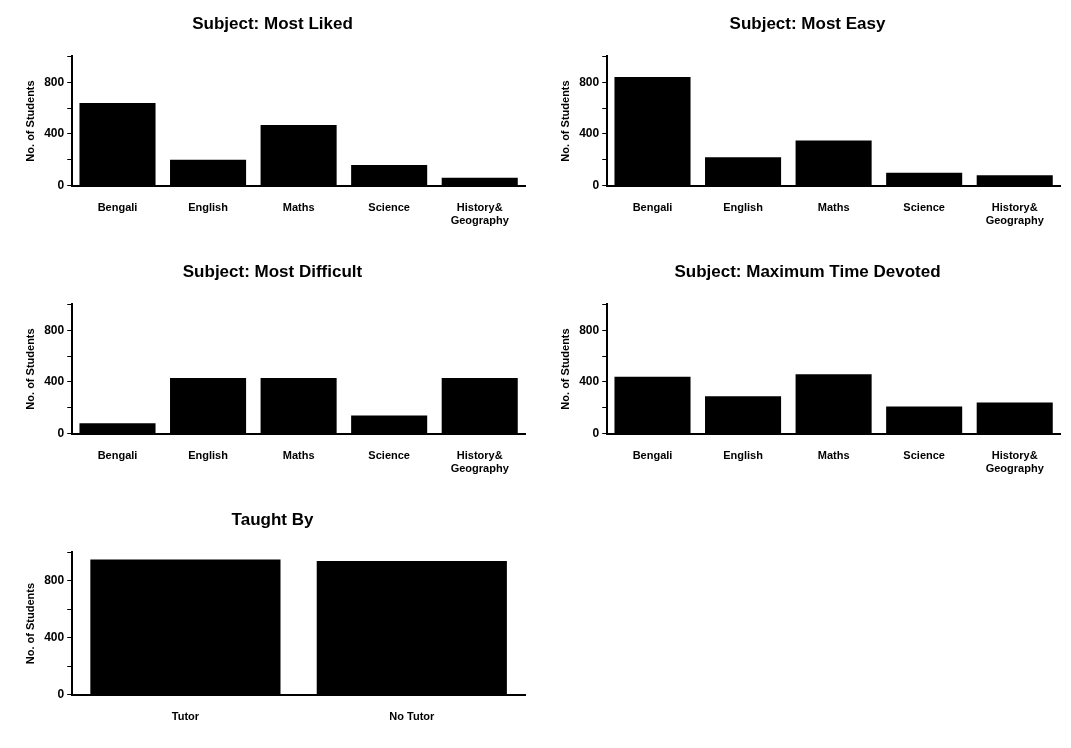 The image size is (1071, 748). I want to click on x-tick-label: Tutor, so click(185, 716).